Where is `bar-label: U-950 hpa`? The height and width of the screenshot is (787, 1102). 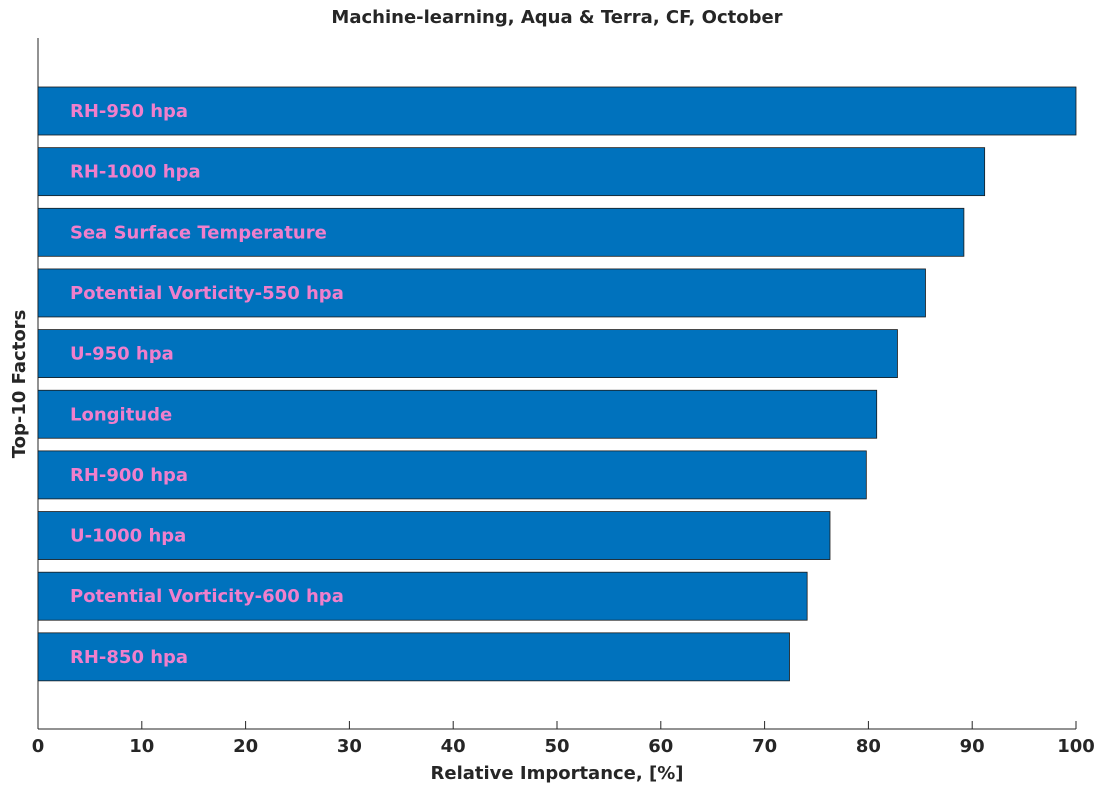 bar-label: U-950 hpa is located at coordinates (122, 354).